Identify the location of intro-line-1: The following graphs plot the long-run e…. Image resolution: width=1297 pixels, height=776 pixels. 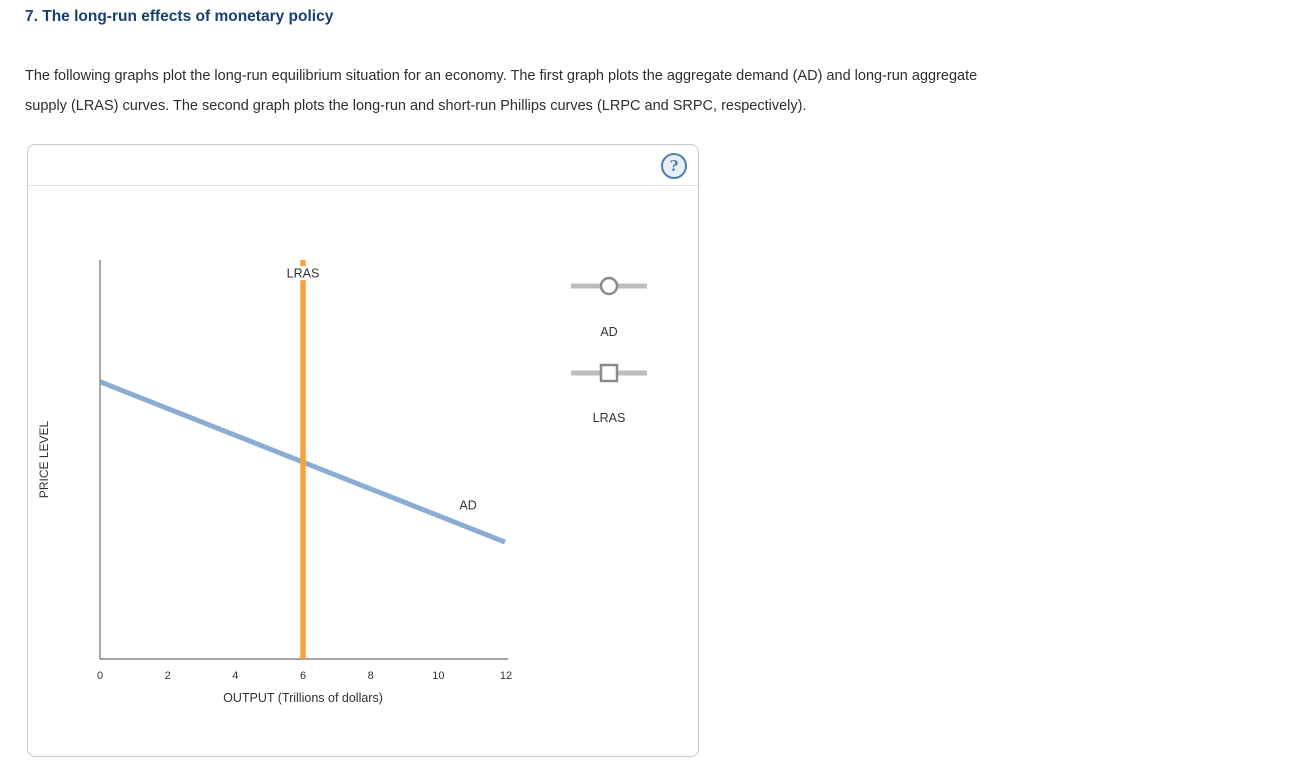
(501, 76).